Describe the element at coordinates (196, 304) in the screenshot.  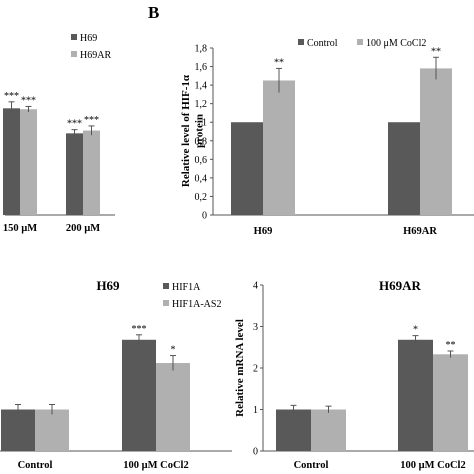
I see `legend-label: HIF1A-AS2` at that location.